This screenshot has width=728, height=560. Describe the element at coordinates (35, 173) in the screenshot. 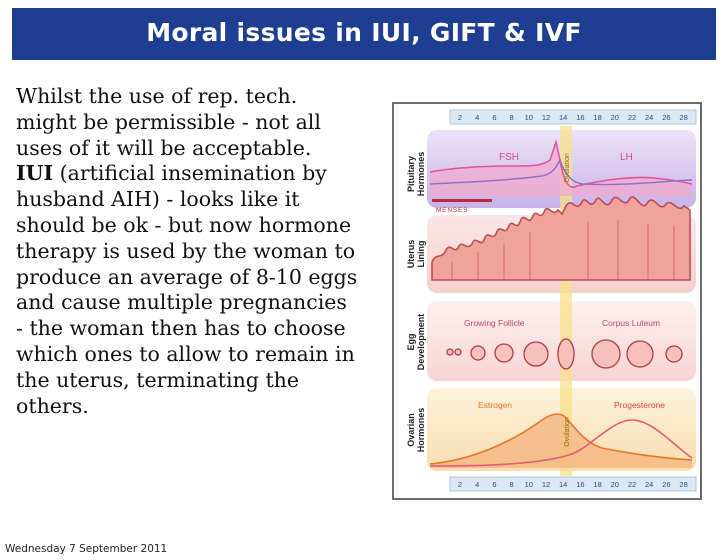

I see `iui-bold-term: IUI` at that location.